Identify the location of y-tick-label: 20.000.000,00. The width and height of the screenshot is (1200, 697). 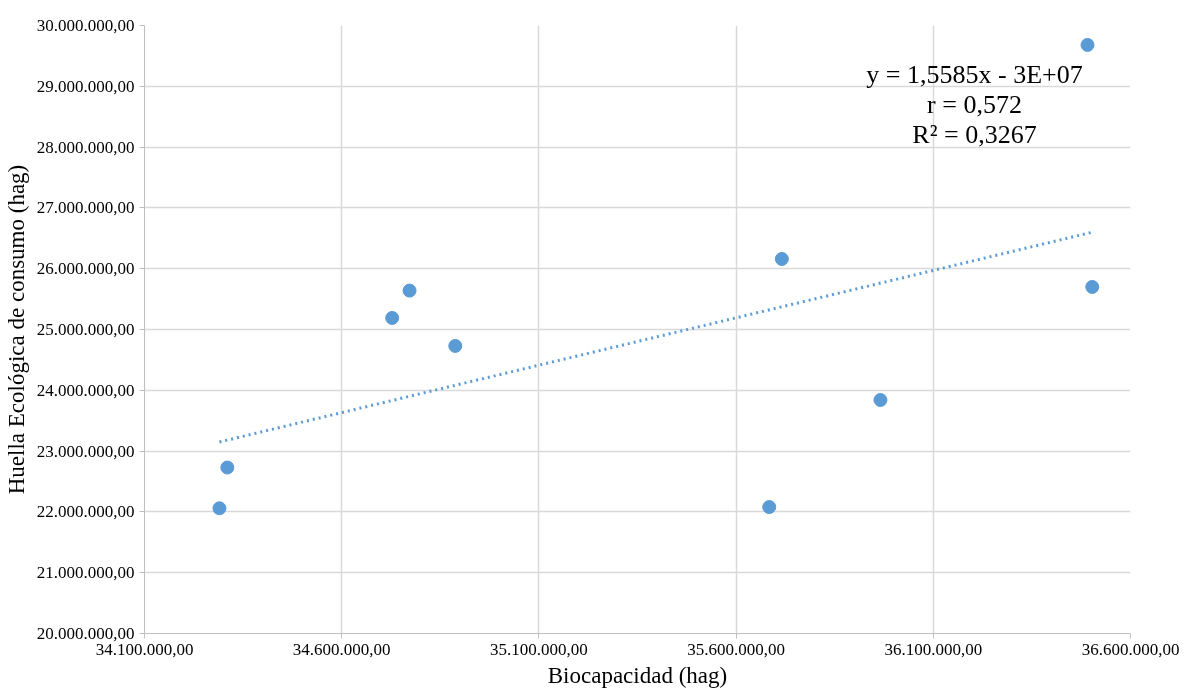
(85, 633).